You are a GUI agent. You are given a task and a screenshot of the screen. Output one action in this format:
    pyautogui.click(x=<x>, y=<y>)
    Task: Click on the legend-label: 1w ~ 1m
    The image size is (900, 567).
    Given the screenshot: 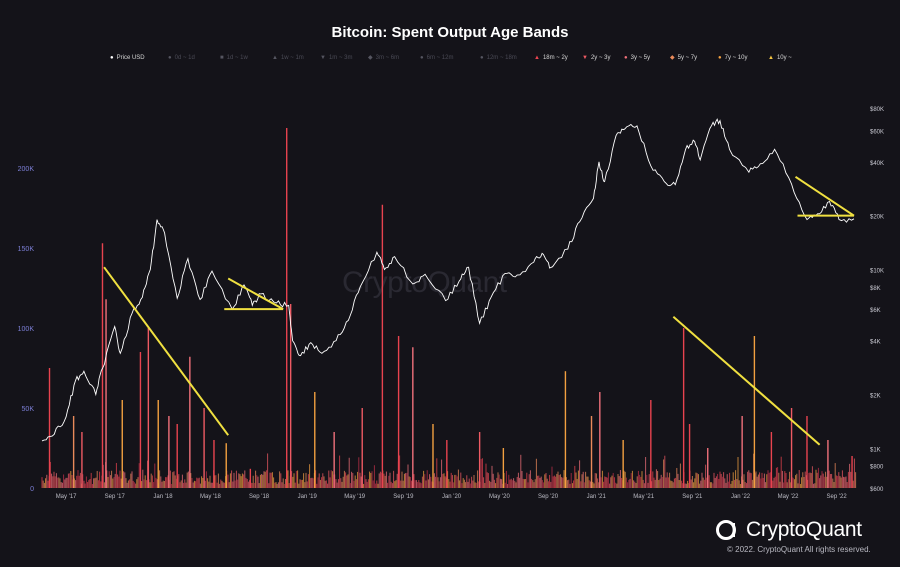 What is the action you would take?
    pyautogui.click(x=292, y=58)
    